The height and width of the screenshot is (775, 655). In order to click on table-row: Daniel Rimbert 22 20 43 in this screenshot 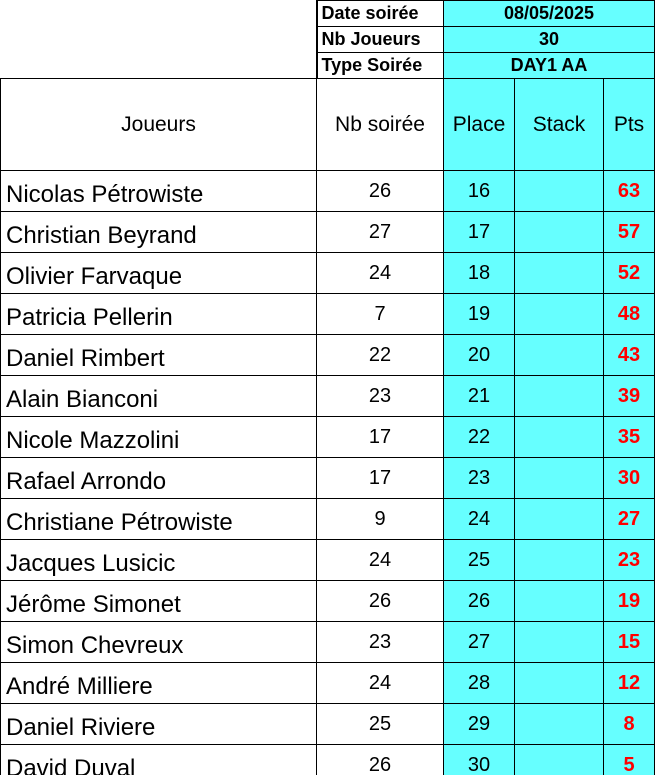, I will do `click(327, 355)`.